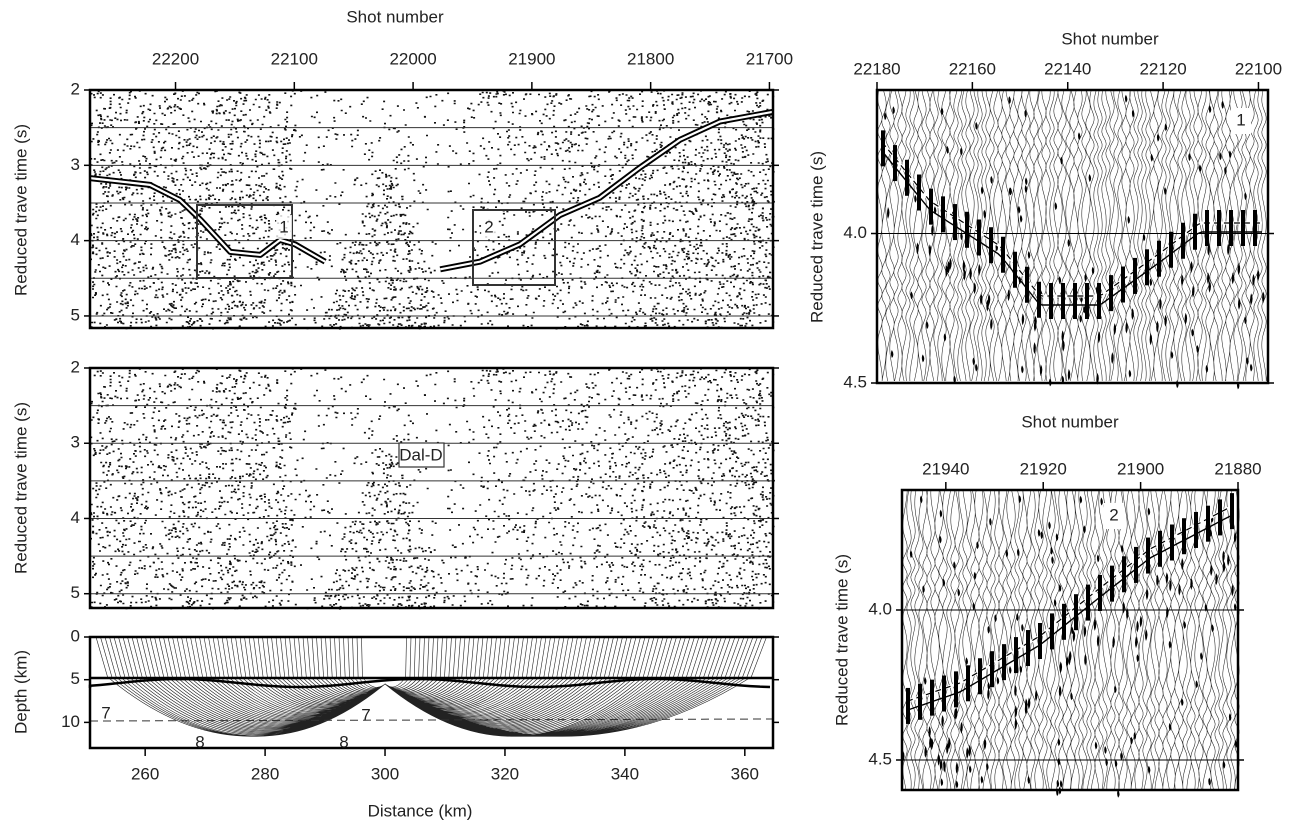  What do you see at coordinates (75, 88) in the screenshot?
I see `y-tick-label: 2` at bounding box center [75, 88].